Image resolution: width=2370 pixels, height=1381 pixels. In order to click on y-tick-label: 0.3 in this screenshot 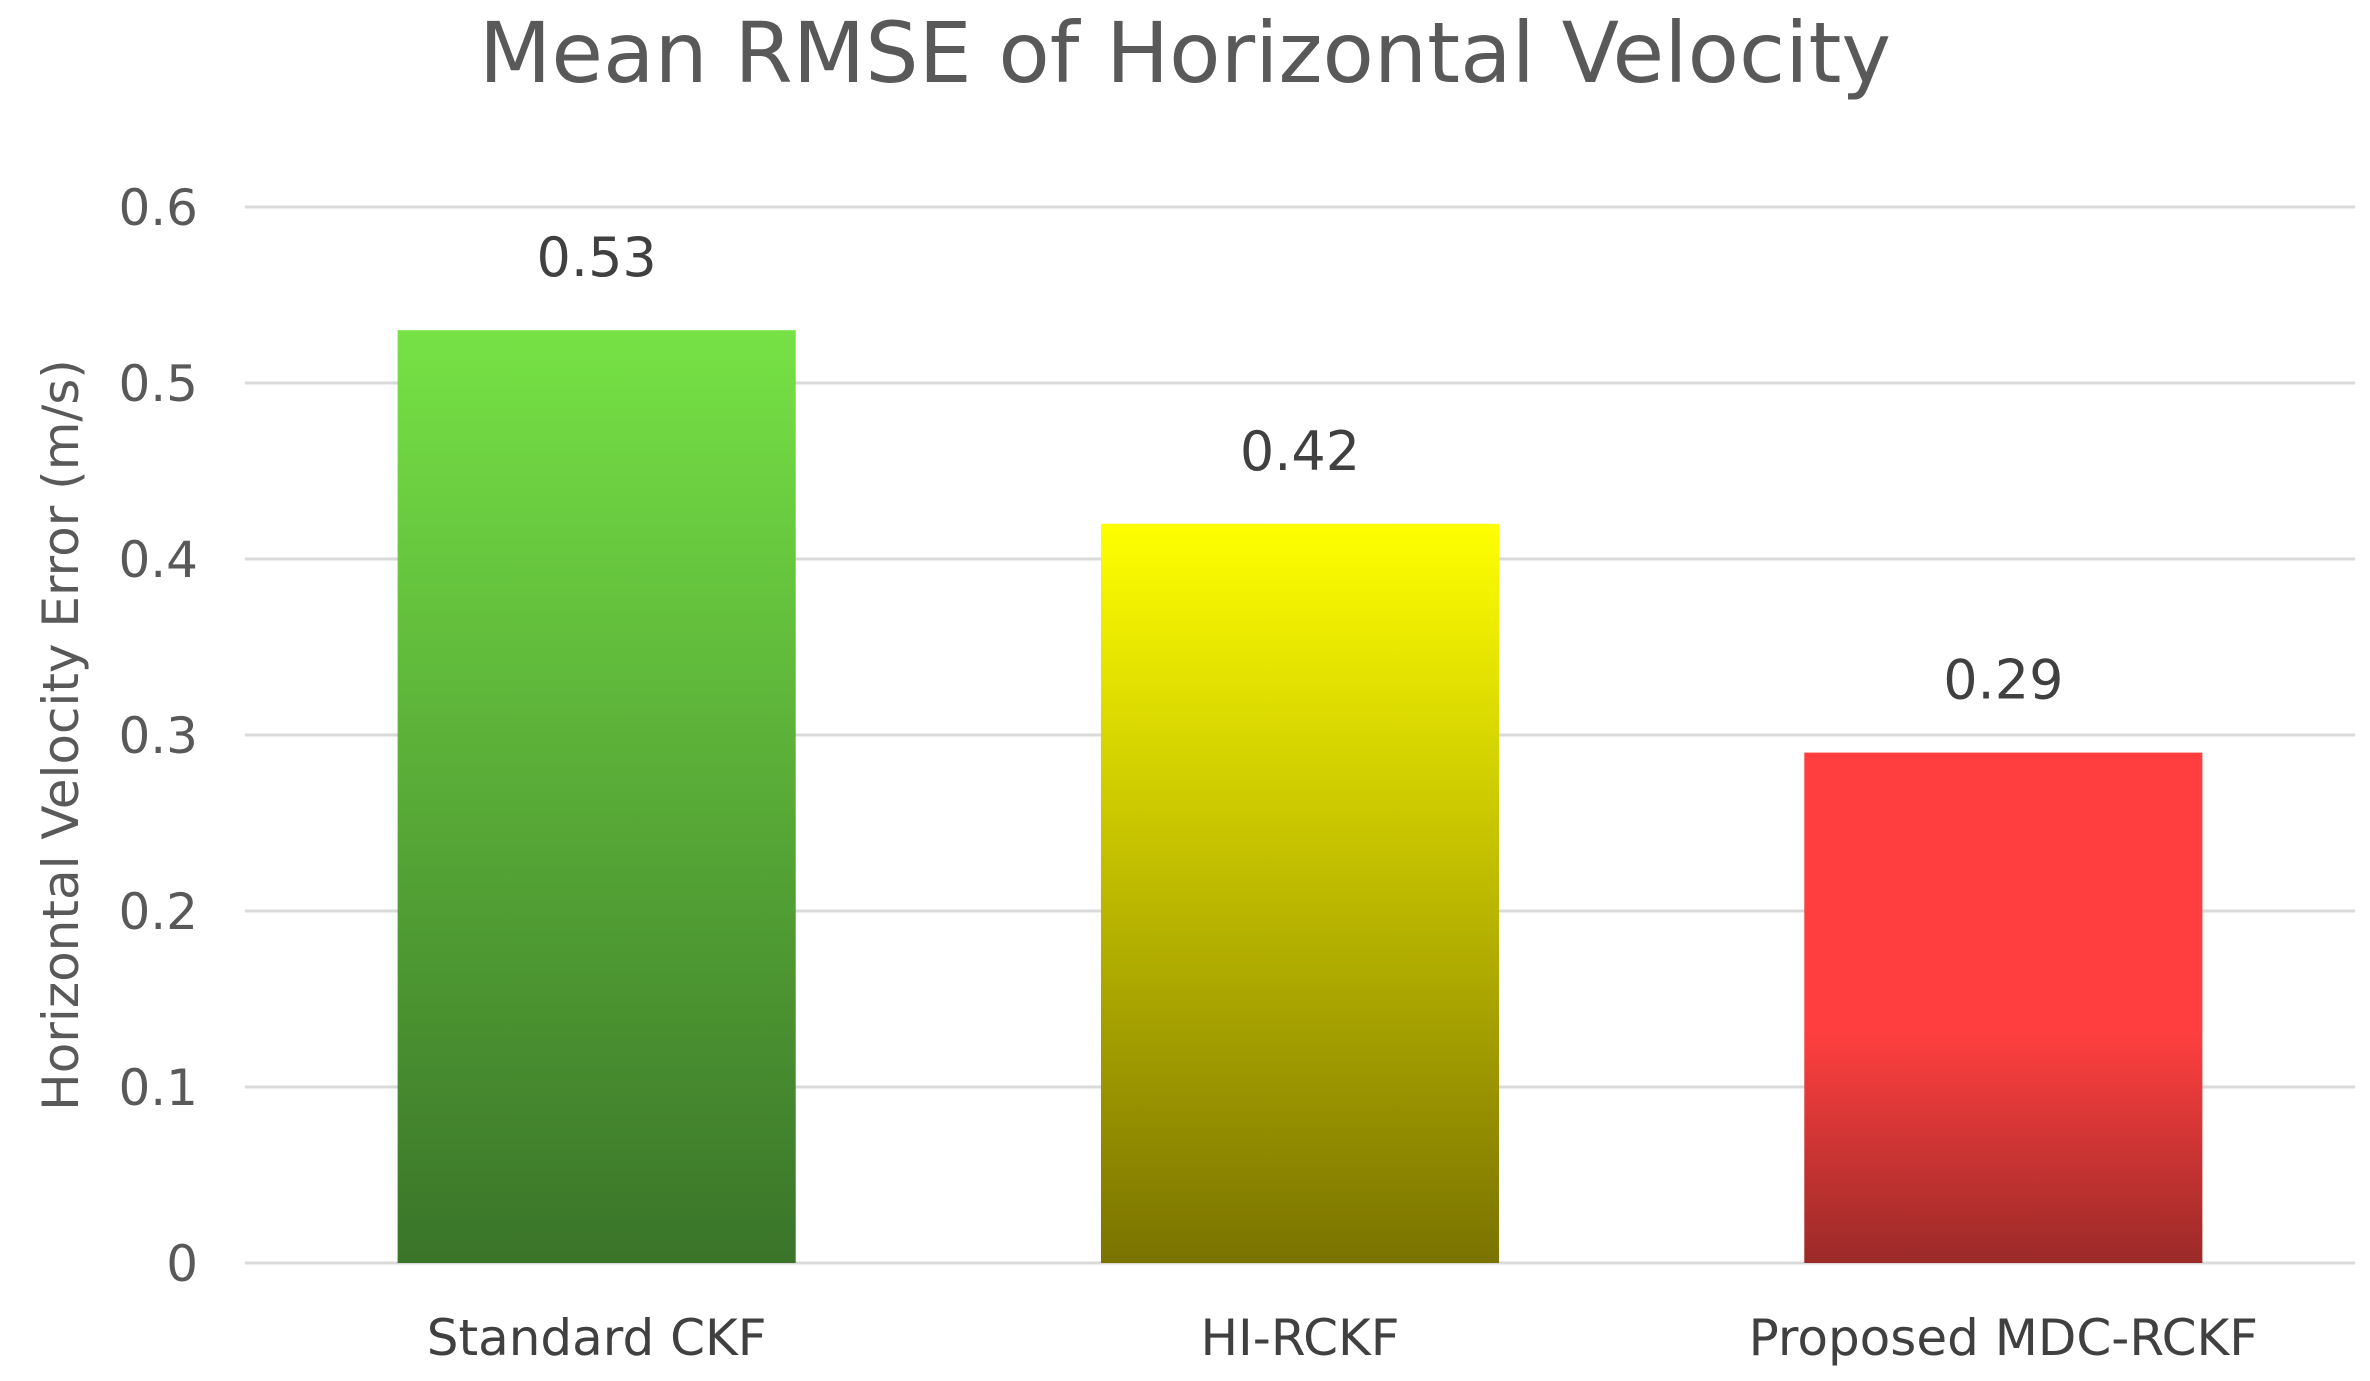, I will do `click(158, 736)`.